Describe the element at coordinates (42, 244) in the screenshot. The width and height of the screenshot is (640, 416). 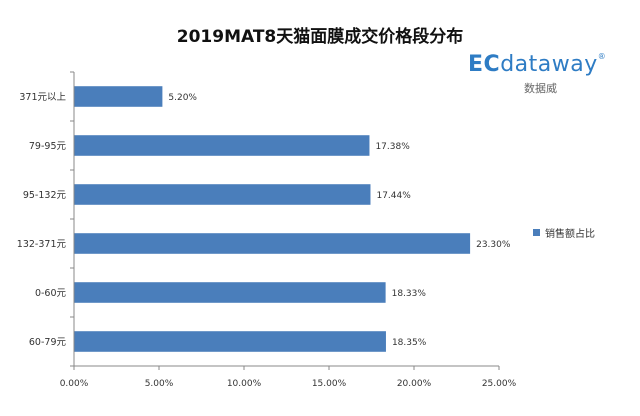
I see `category-label: 132-371元` at that location.